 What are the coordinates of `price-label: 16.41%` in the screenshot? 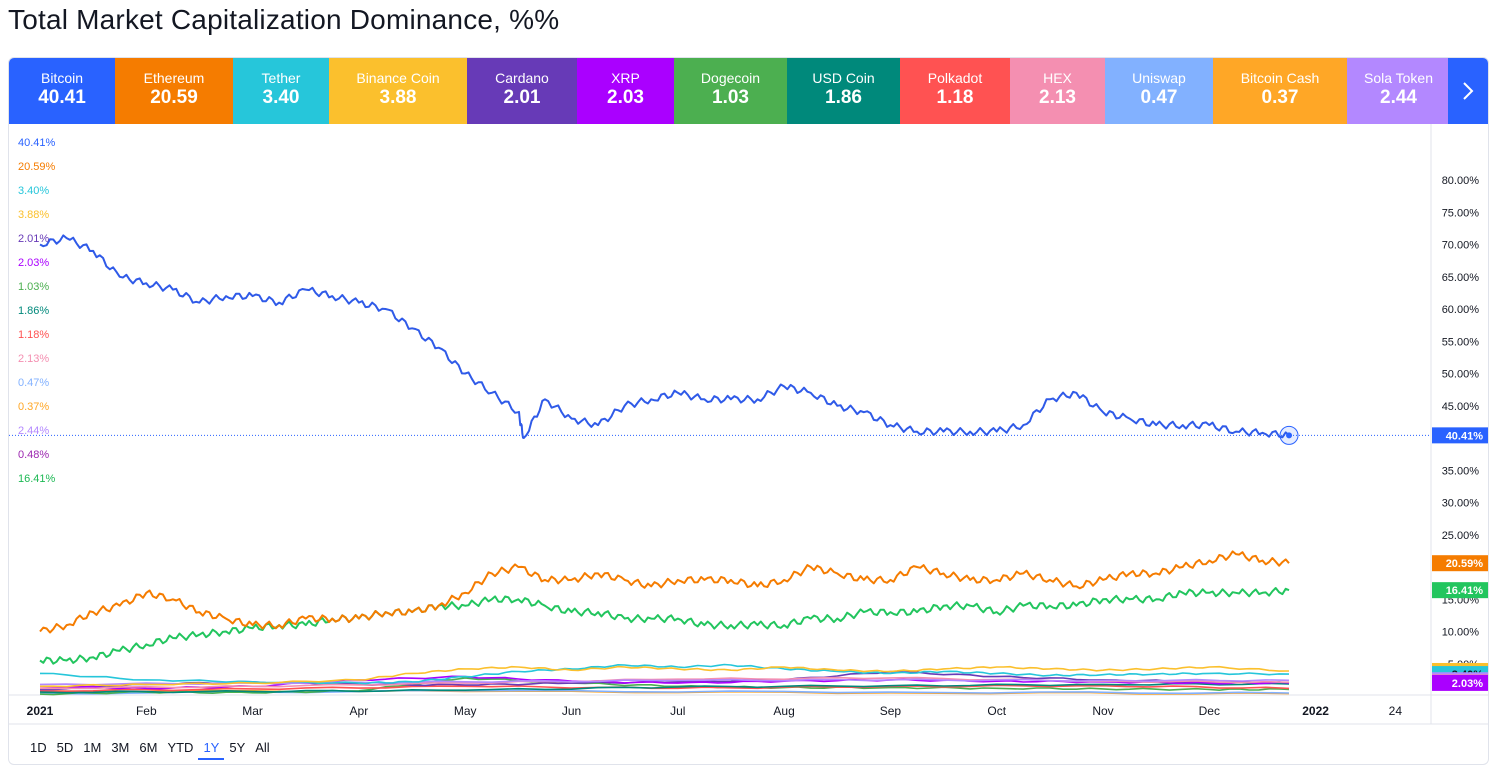 It's located at (1465, 591).